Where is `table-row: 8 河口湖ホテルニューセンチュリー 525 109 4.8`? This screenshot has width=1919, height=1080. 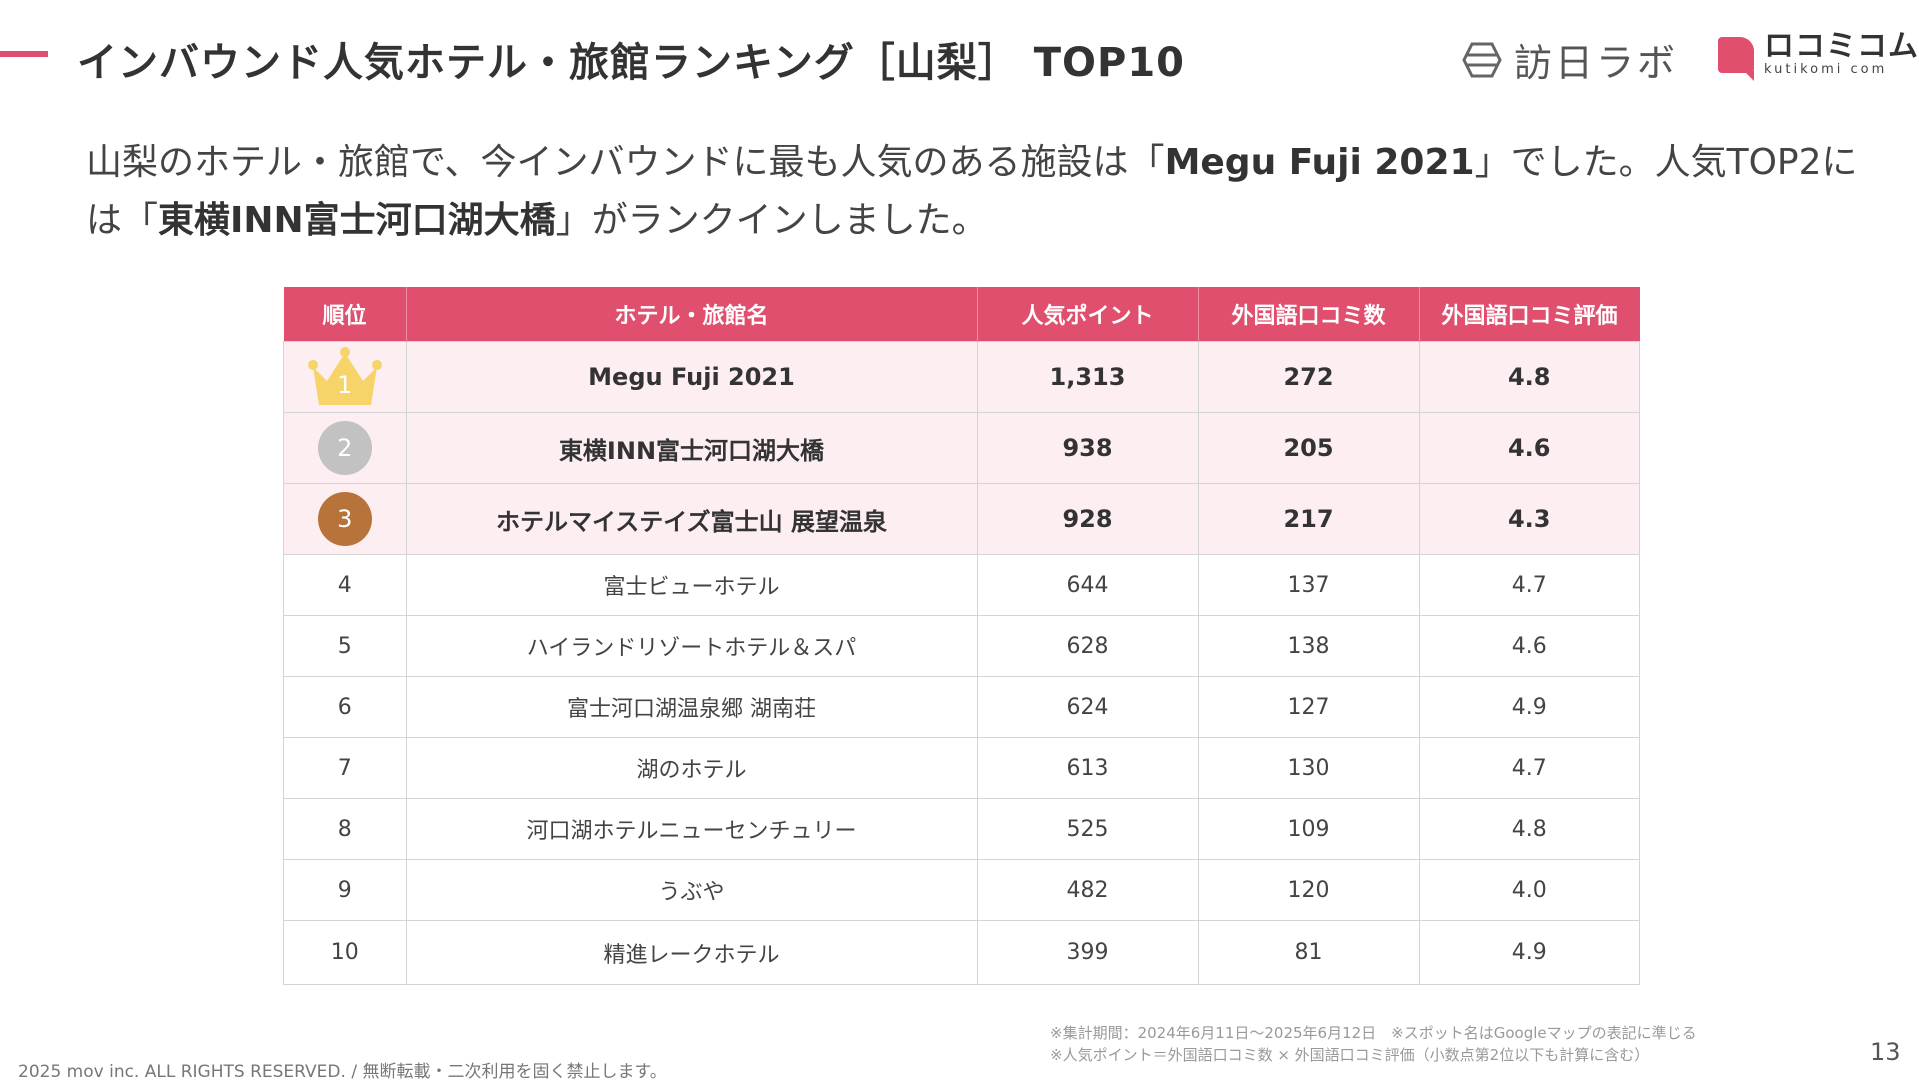
table-row: 8 河口湖ホテルニューセンチュリー 525 109 4.8 is located at coordinates (961, 829).